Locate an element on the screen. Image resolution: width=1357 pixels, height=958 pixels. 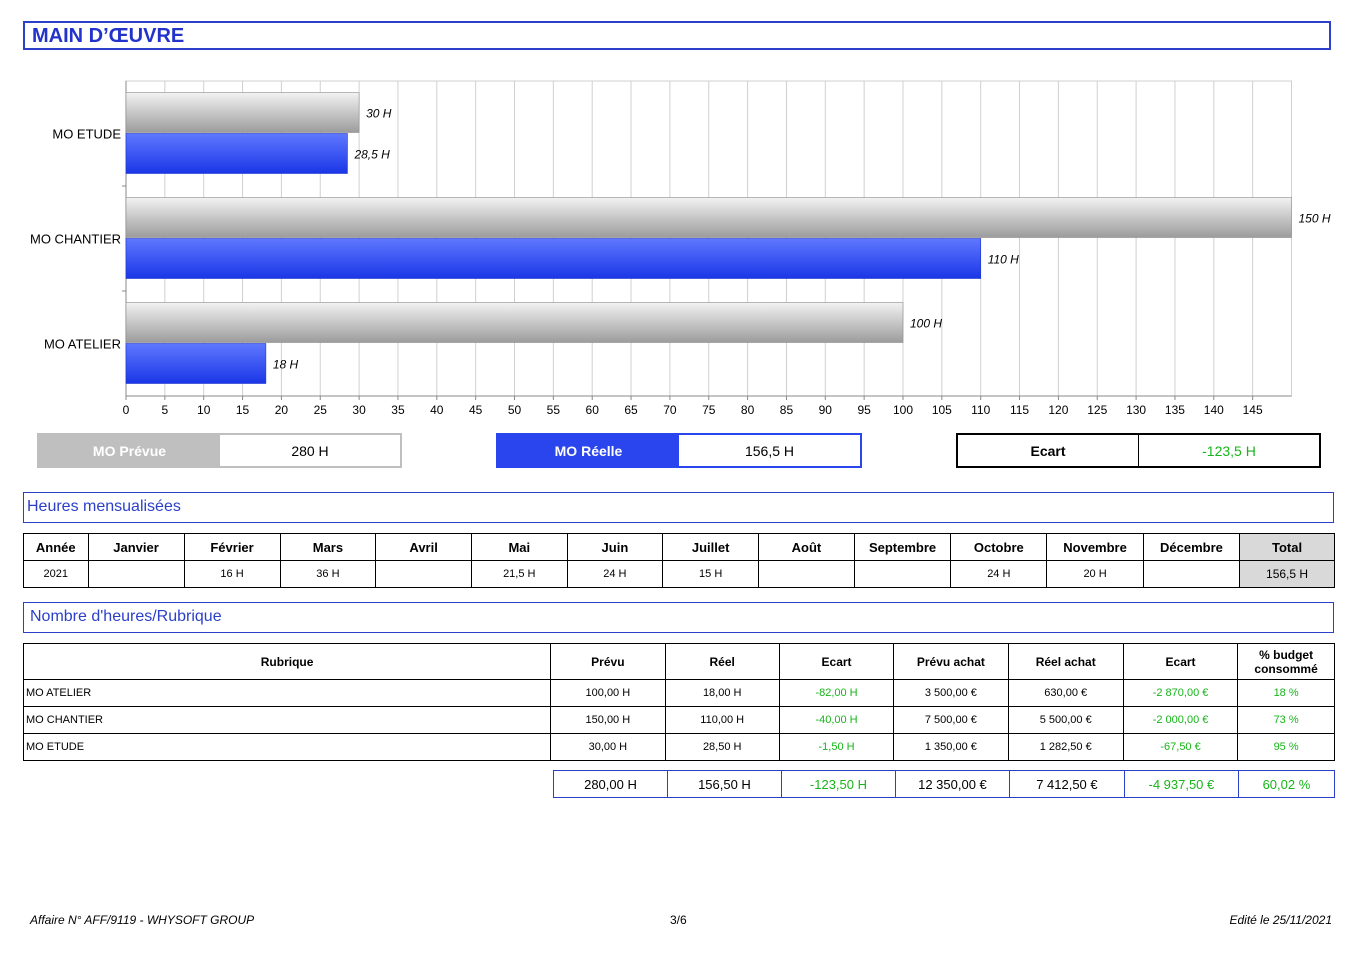
monthly-header-cell: Juin is located at coordinates (615, 547).